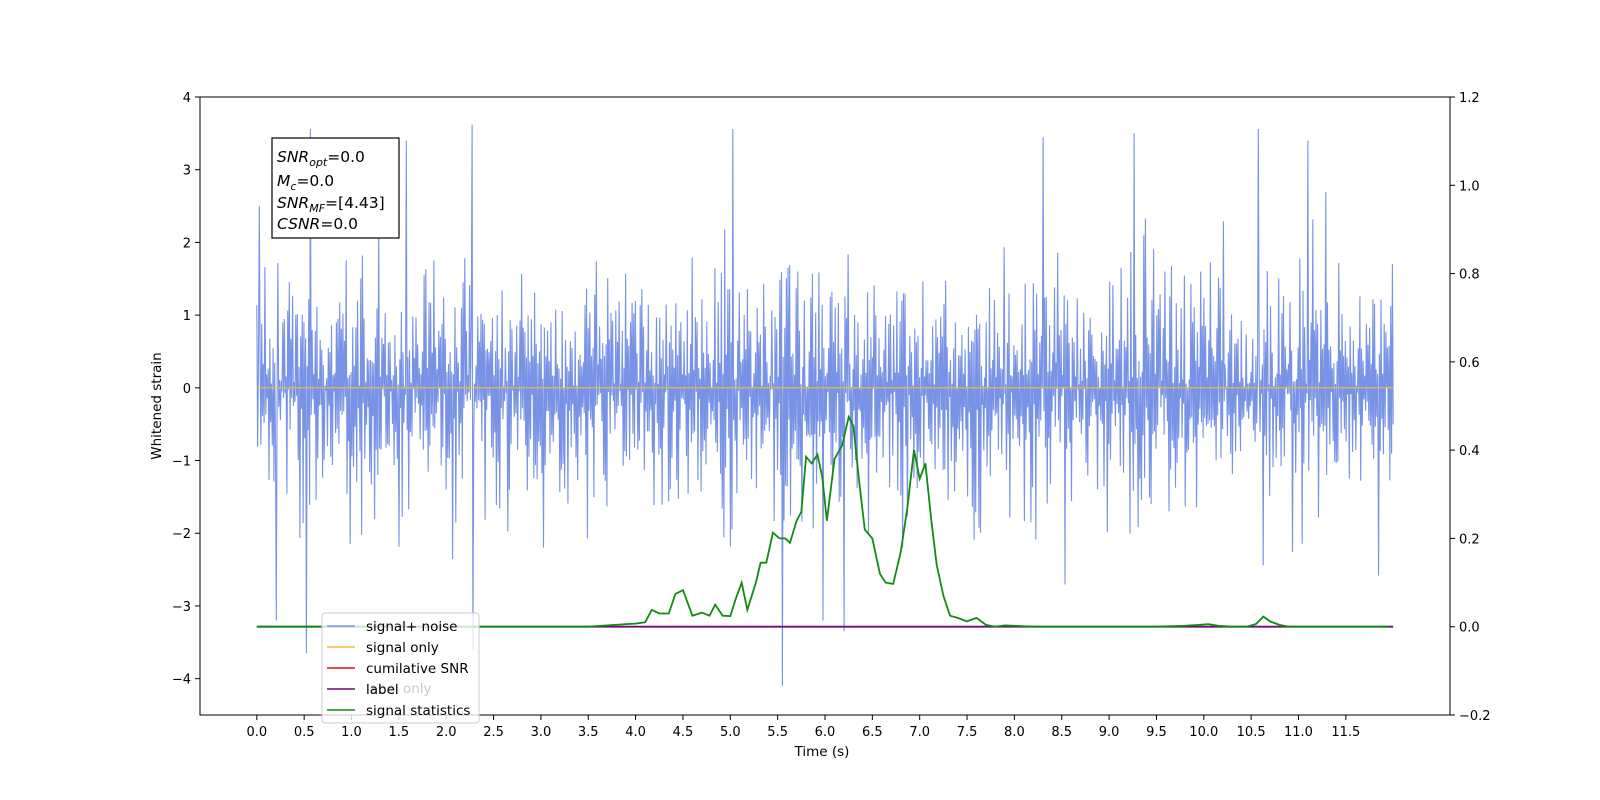  What do you see at coordinates (417, 669) in the screenshot?
I see `legend-label-cumulative-snr: cumilative SNR` at bounding box center [417, 669].